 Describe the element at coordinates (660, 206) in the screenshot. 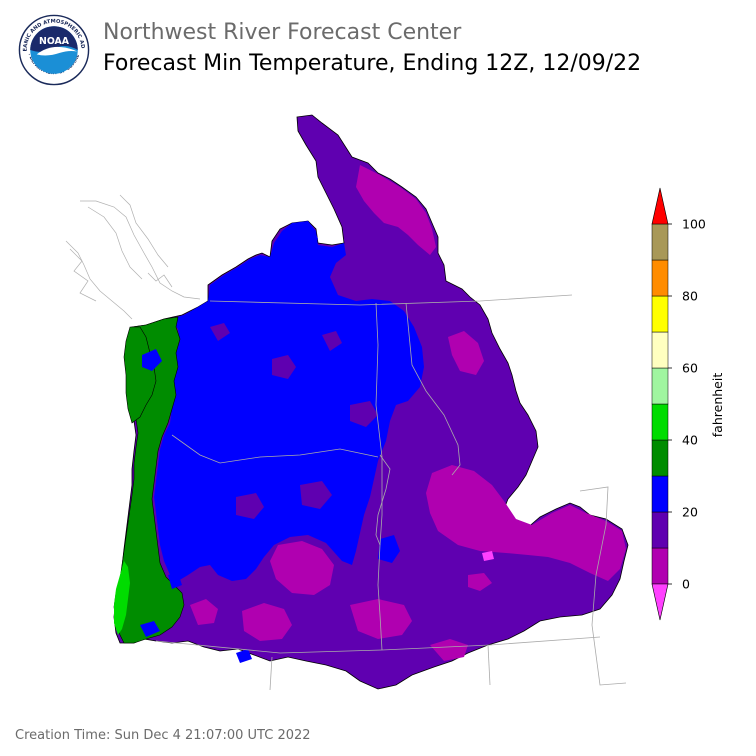

I see `legend-over-arrow` at that location.